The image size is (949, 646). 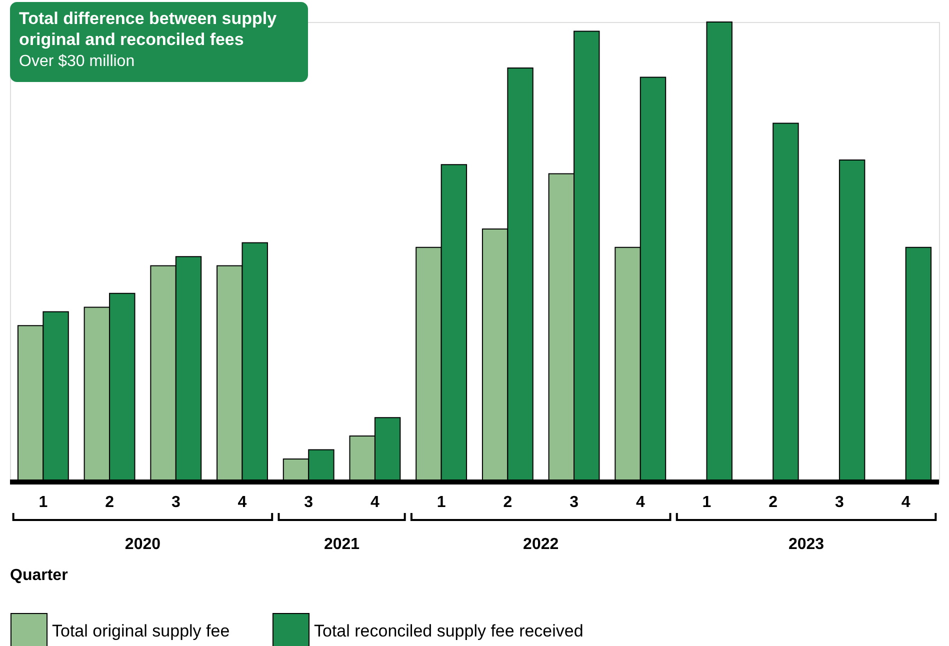 I want to click on x-axis-title: Quarter, so click(x=39, y=575).